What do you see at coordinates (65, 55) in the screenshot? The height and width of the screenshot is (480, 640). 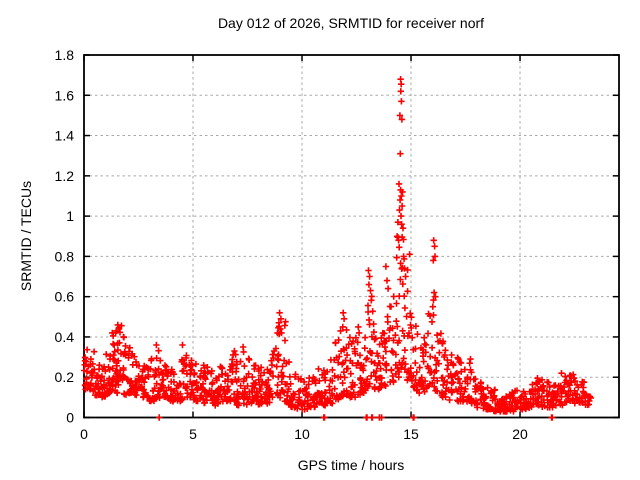 I see `y-tick-label: 1.8` at bounding box center [65, 55].